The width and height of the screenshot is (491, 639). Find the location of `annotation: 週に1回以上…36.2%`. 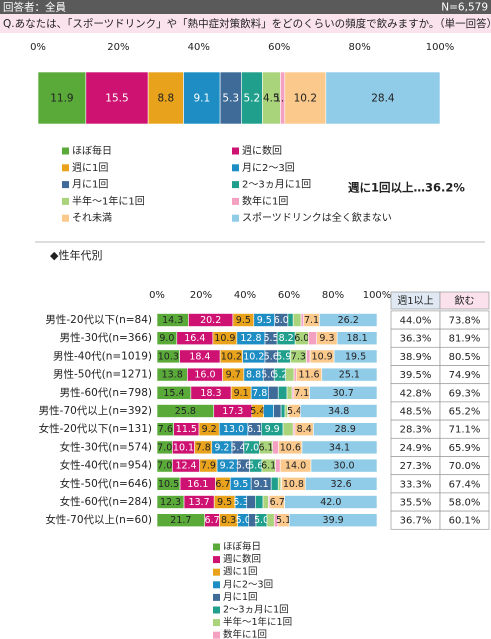

annotation: 週に1回以上…36.2% is located at coordinates (406, 188).